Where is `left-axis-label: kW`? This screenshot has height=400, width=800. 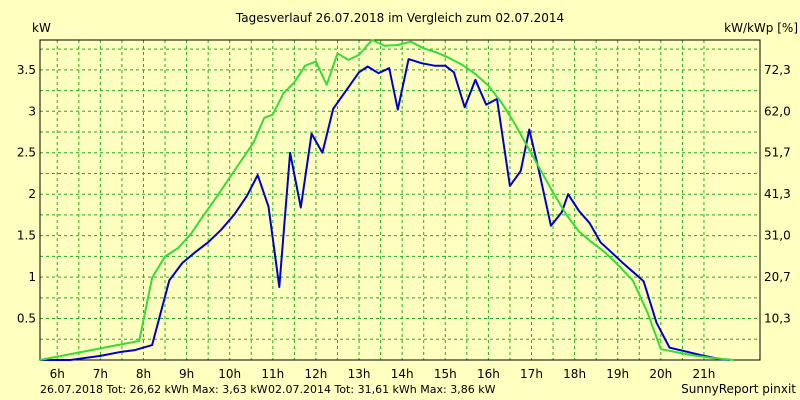 left-axis-label: kW is located at coordinates (41, 28).